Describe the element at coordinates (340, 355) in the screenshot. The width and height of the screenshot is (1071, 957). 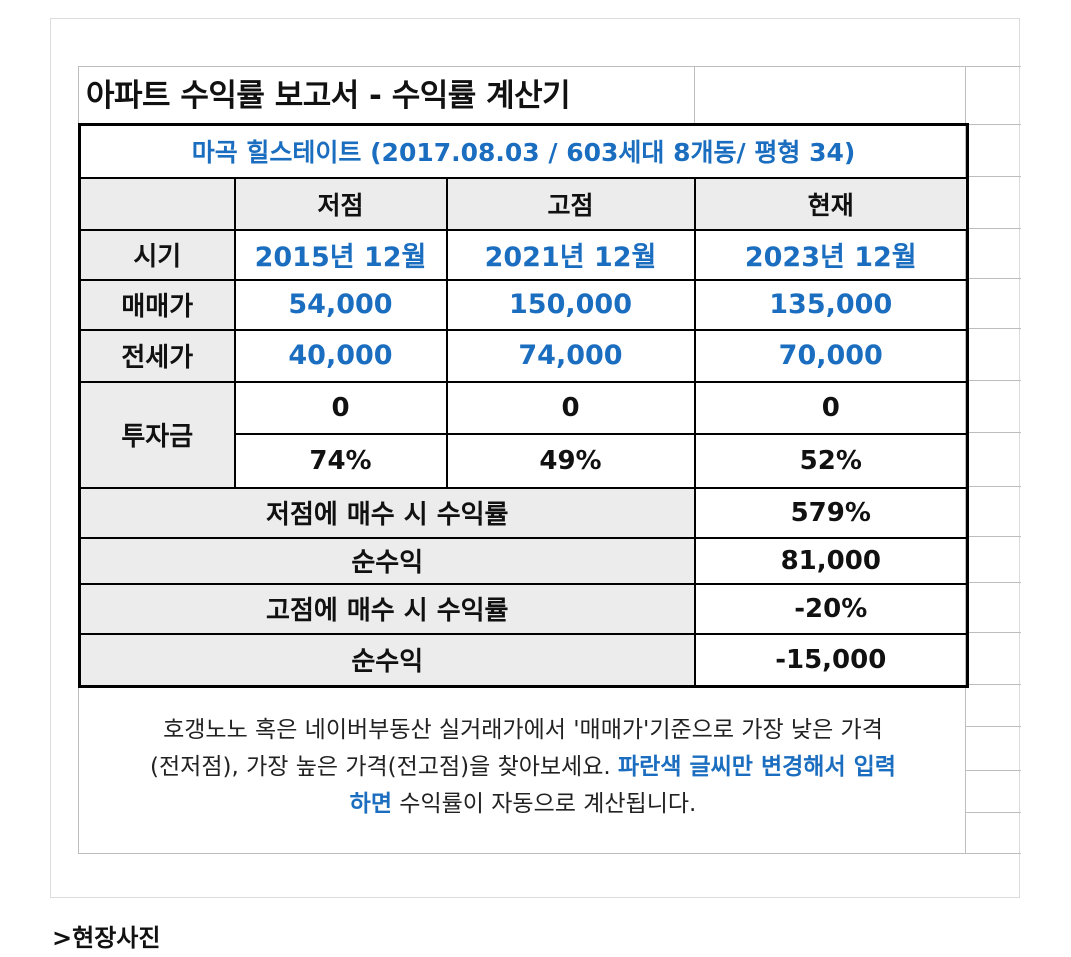
I see `jeonse-price-low: 40,000` at that location.